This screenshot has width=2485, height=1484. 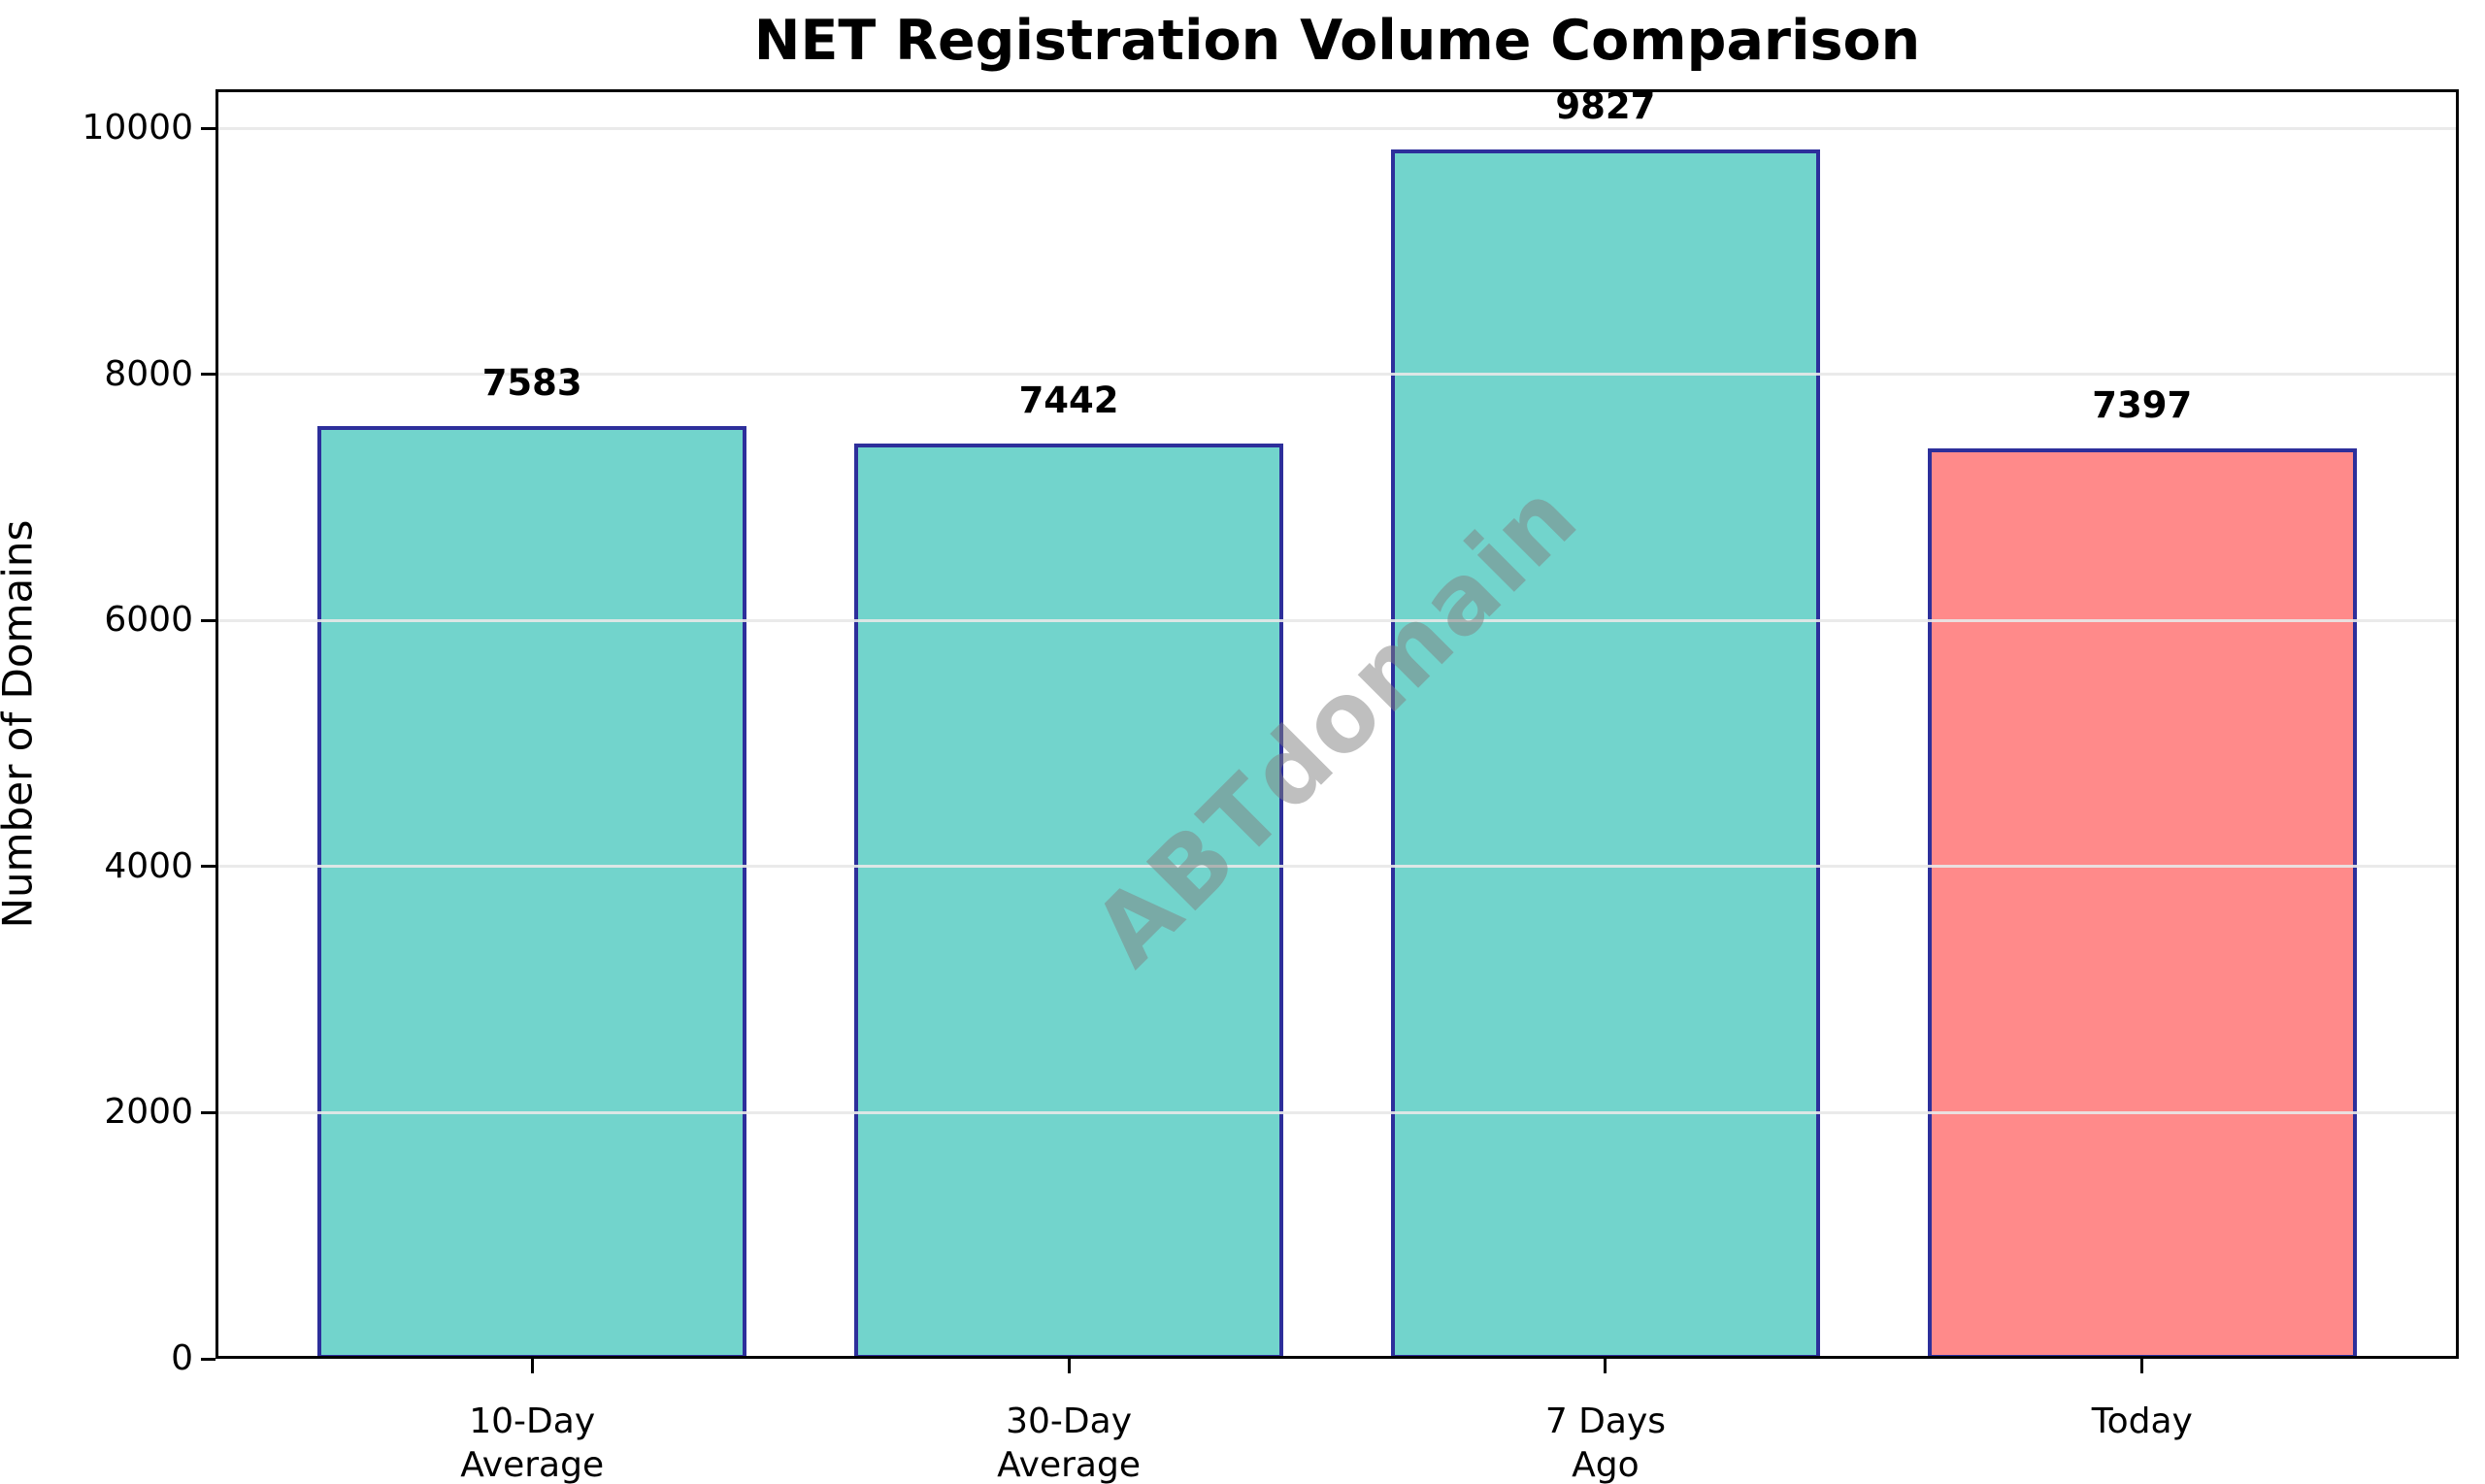 I want to click on x-tick-label: 7 Days Ago, so click(x=1606, y=1443).